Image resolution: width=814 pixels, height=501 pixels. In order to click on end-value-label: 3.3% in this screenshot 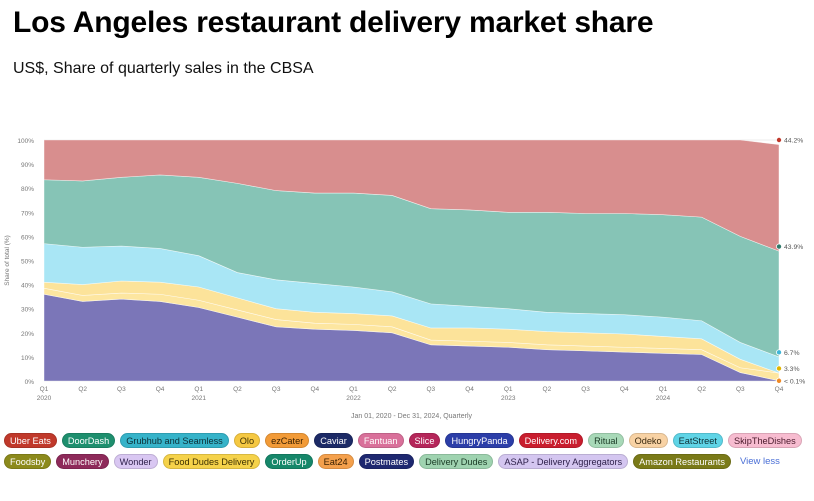, I will do `click(792, 369)`.